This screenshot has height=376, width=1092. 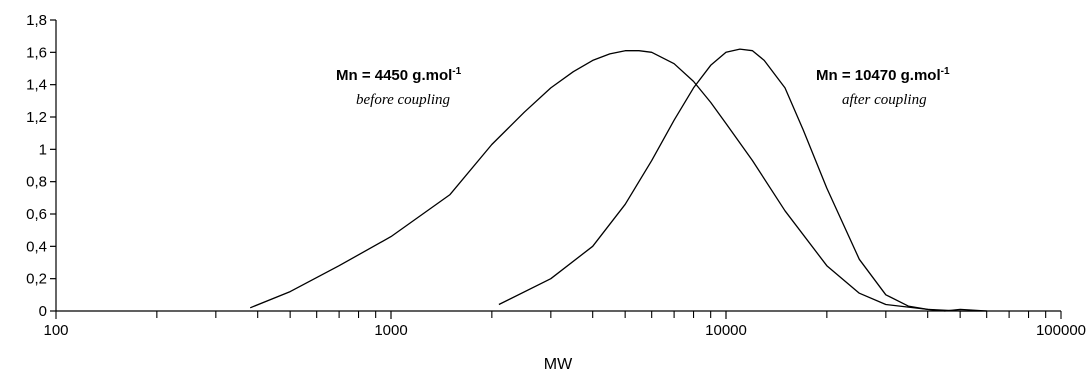 I want to click on annotation-before-mn-sup: -1, so click(x=456, y=71).